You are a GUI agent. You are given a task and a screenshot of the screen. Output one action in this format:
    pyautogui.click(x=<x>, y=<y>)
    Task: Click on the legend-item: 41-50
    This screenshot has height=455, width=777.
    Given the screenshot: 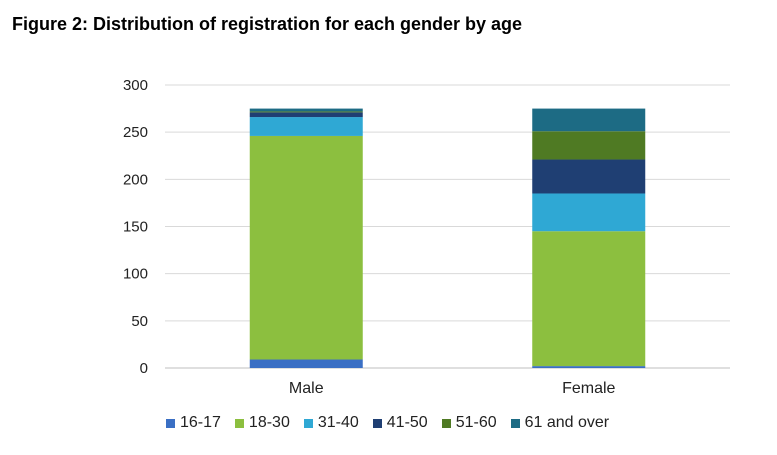 What is the action you would take?
    pyautogui.click(x=400, y=423)
    